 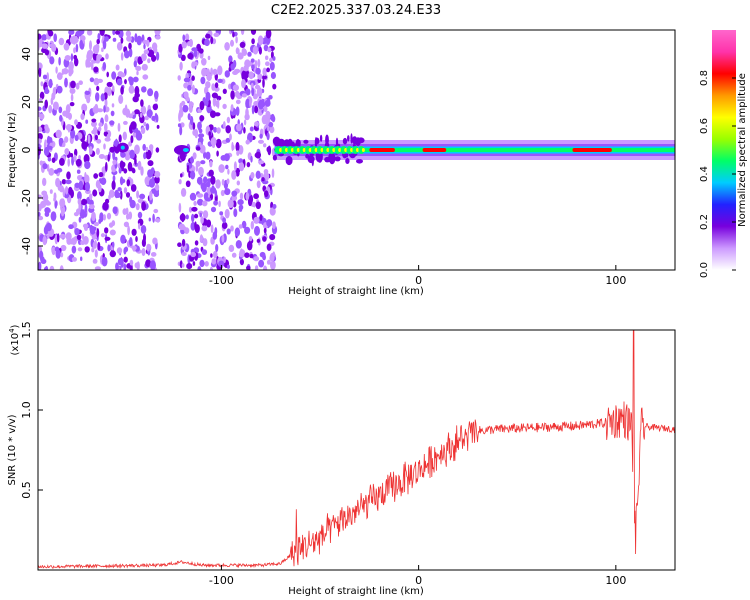 What do you see at coordinates (356, 10) in the screenshot?
I see `chart-title: C2E2.2025.337.03.24.E33` at bounding box center [356, 10].